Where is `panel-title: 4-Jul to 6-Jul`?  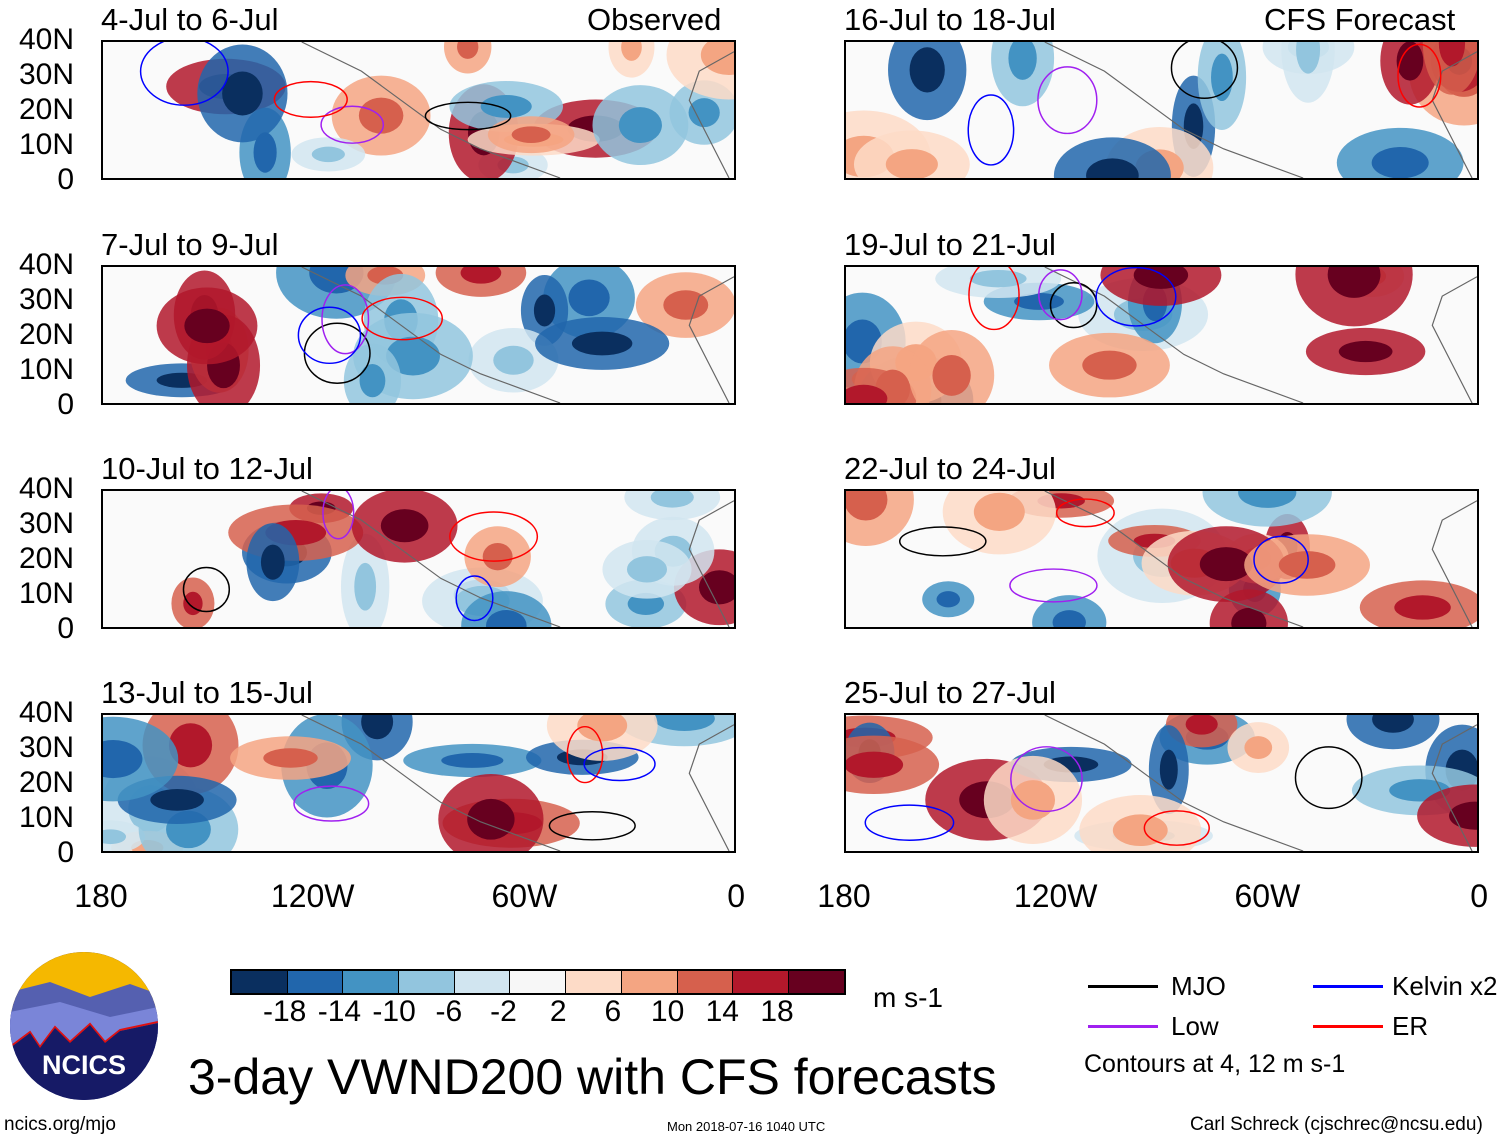 panel-title: 4-Jul to 6-Jul is located at coordinates (190, 19).